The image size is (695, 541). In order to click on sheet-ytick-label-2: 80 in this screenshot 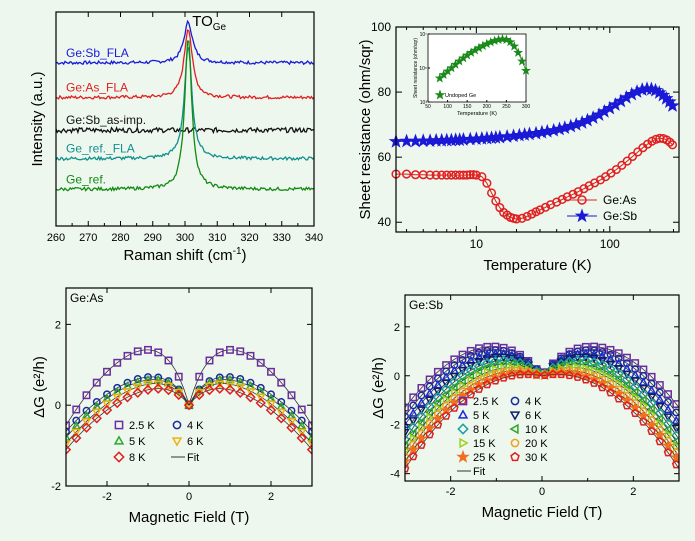, I will do `click(385, 92)`.